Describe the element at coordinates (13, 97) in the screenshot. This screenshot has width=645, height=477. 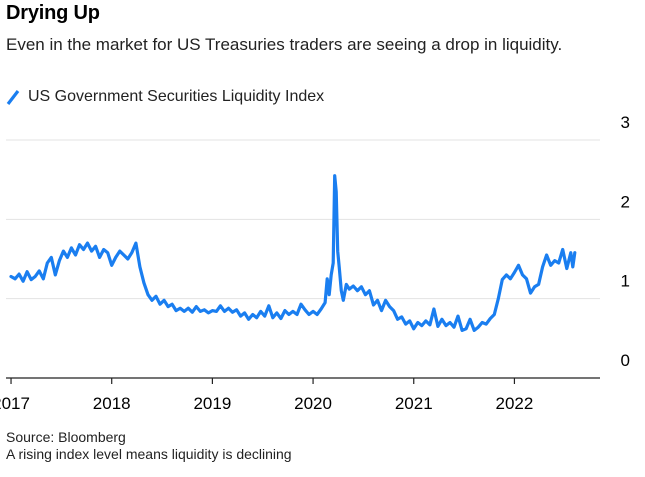
I see `legend-swatch-icon` at that location.